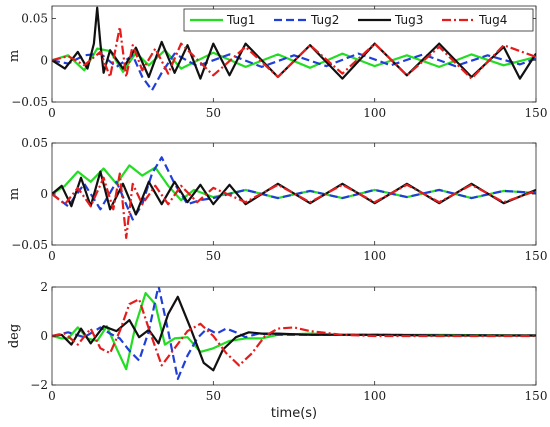 The image size is (550, 427). What do you see at coordinates (492, 20) in the screenshot?
I see `legend-label-tug4: Tug4` at bounding box center [492, 20].